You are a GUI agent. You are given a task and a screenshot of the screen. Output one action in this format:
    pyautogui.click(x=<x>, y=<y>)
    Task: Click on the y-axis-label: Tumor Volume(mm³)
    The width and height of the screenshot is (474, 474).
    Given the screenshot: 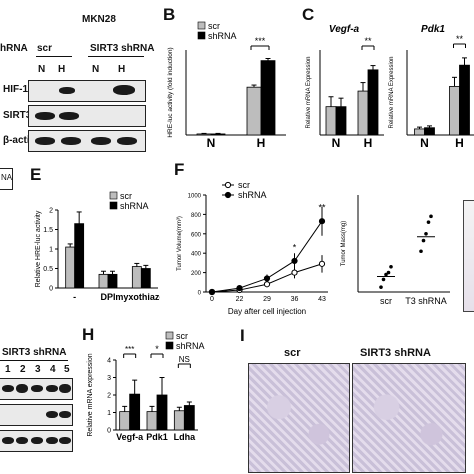 What is the action you would take?
    pyautogui.click(x=180, y=243)
    